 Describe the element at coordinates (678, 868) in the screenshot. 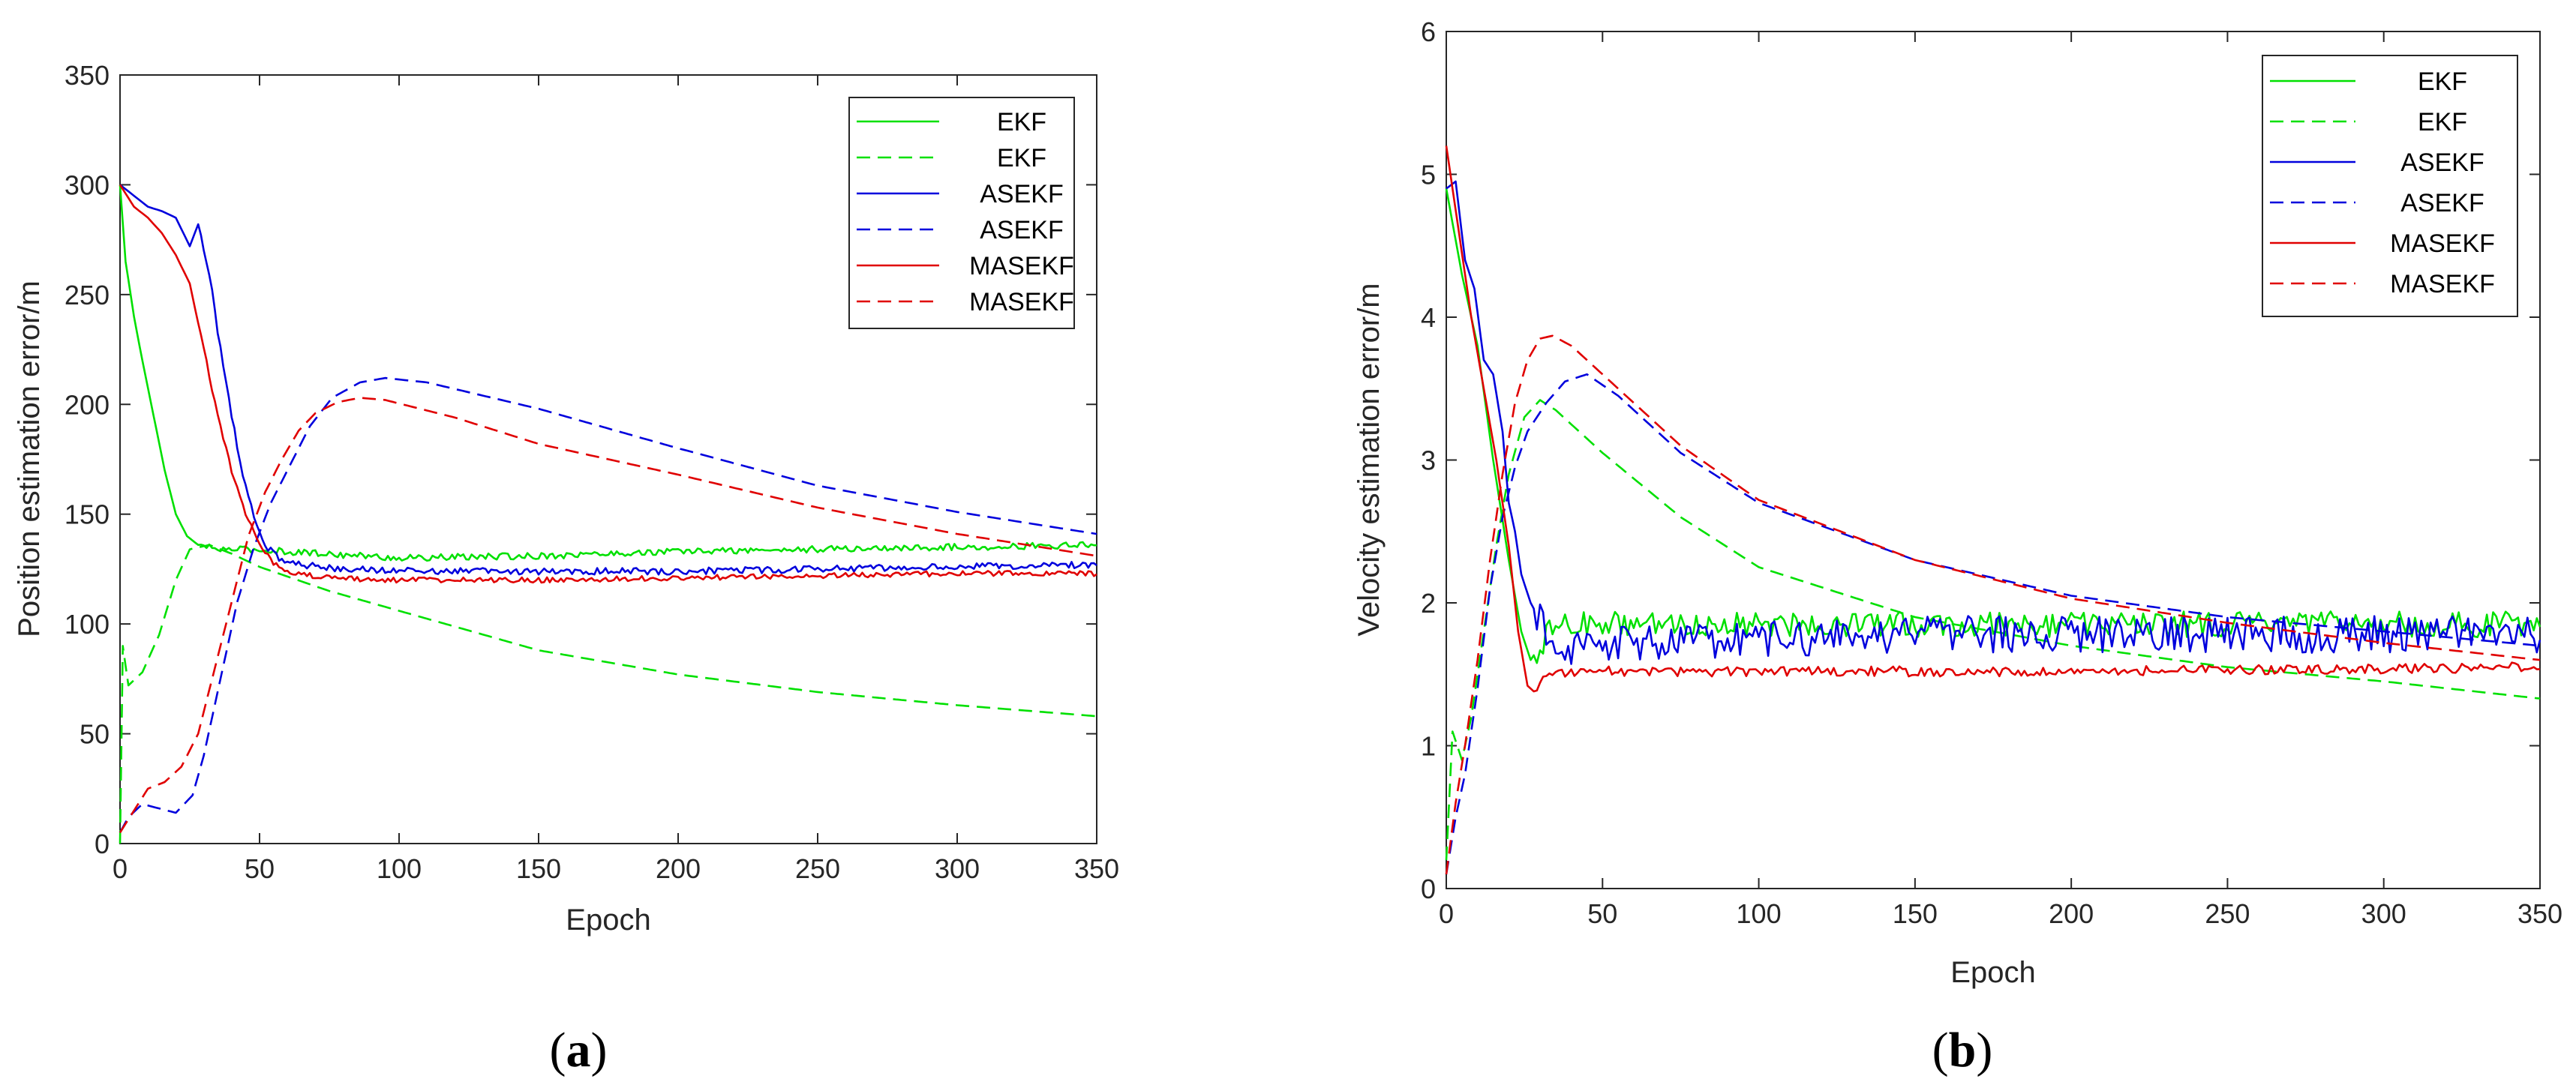

I see `x-tick-label-a-4: 200` at that location.